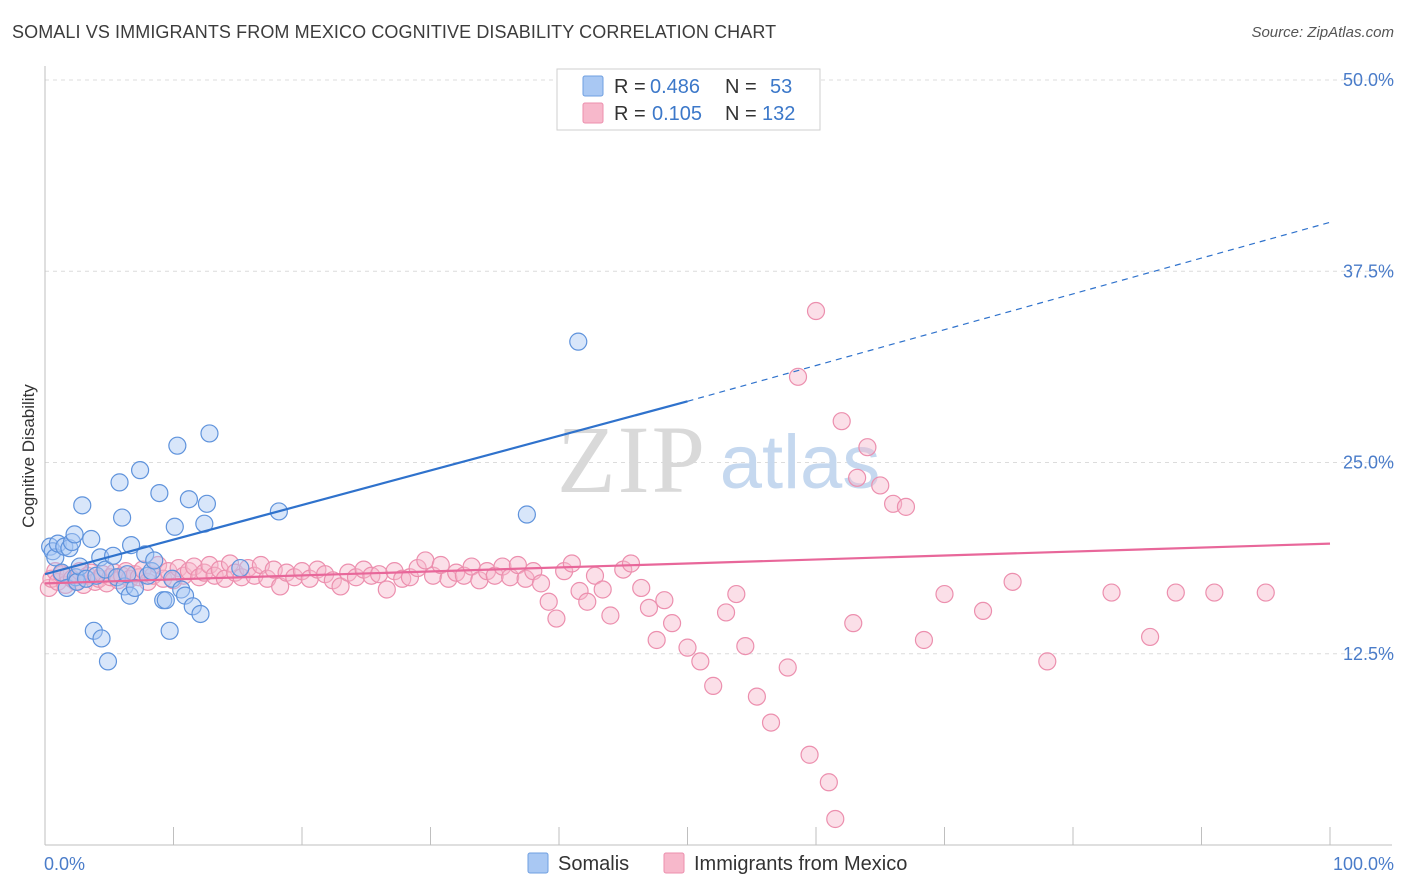 The width and height of the screenshot is (1406, 892). Describe the element at coordinates (366, 488) in the screenshot. I see `somali-trend-line` at that location.